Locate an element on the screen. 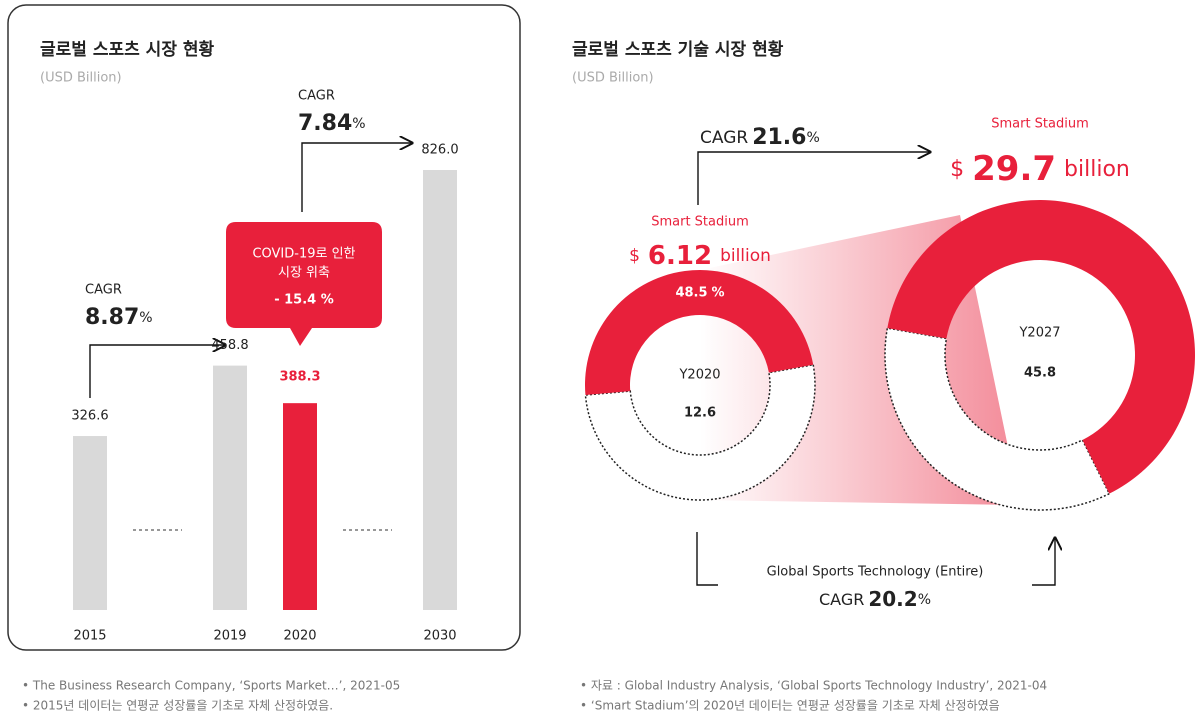  x-tick-label: 2019 is located at coordinates (229, 636).